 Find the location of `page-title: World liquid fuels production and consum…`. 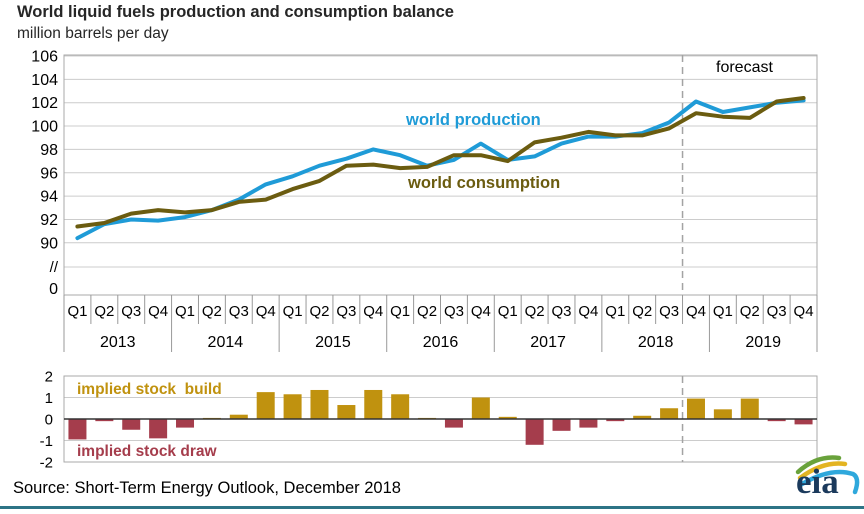

page-title: World liquid fuels production and consum… is located at coordinates (235, 12).